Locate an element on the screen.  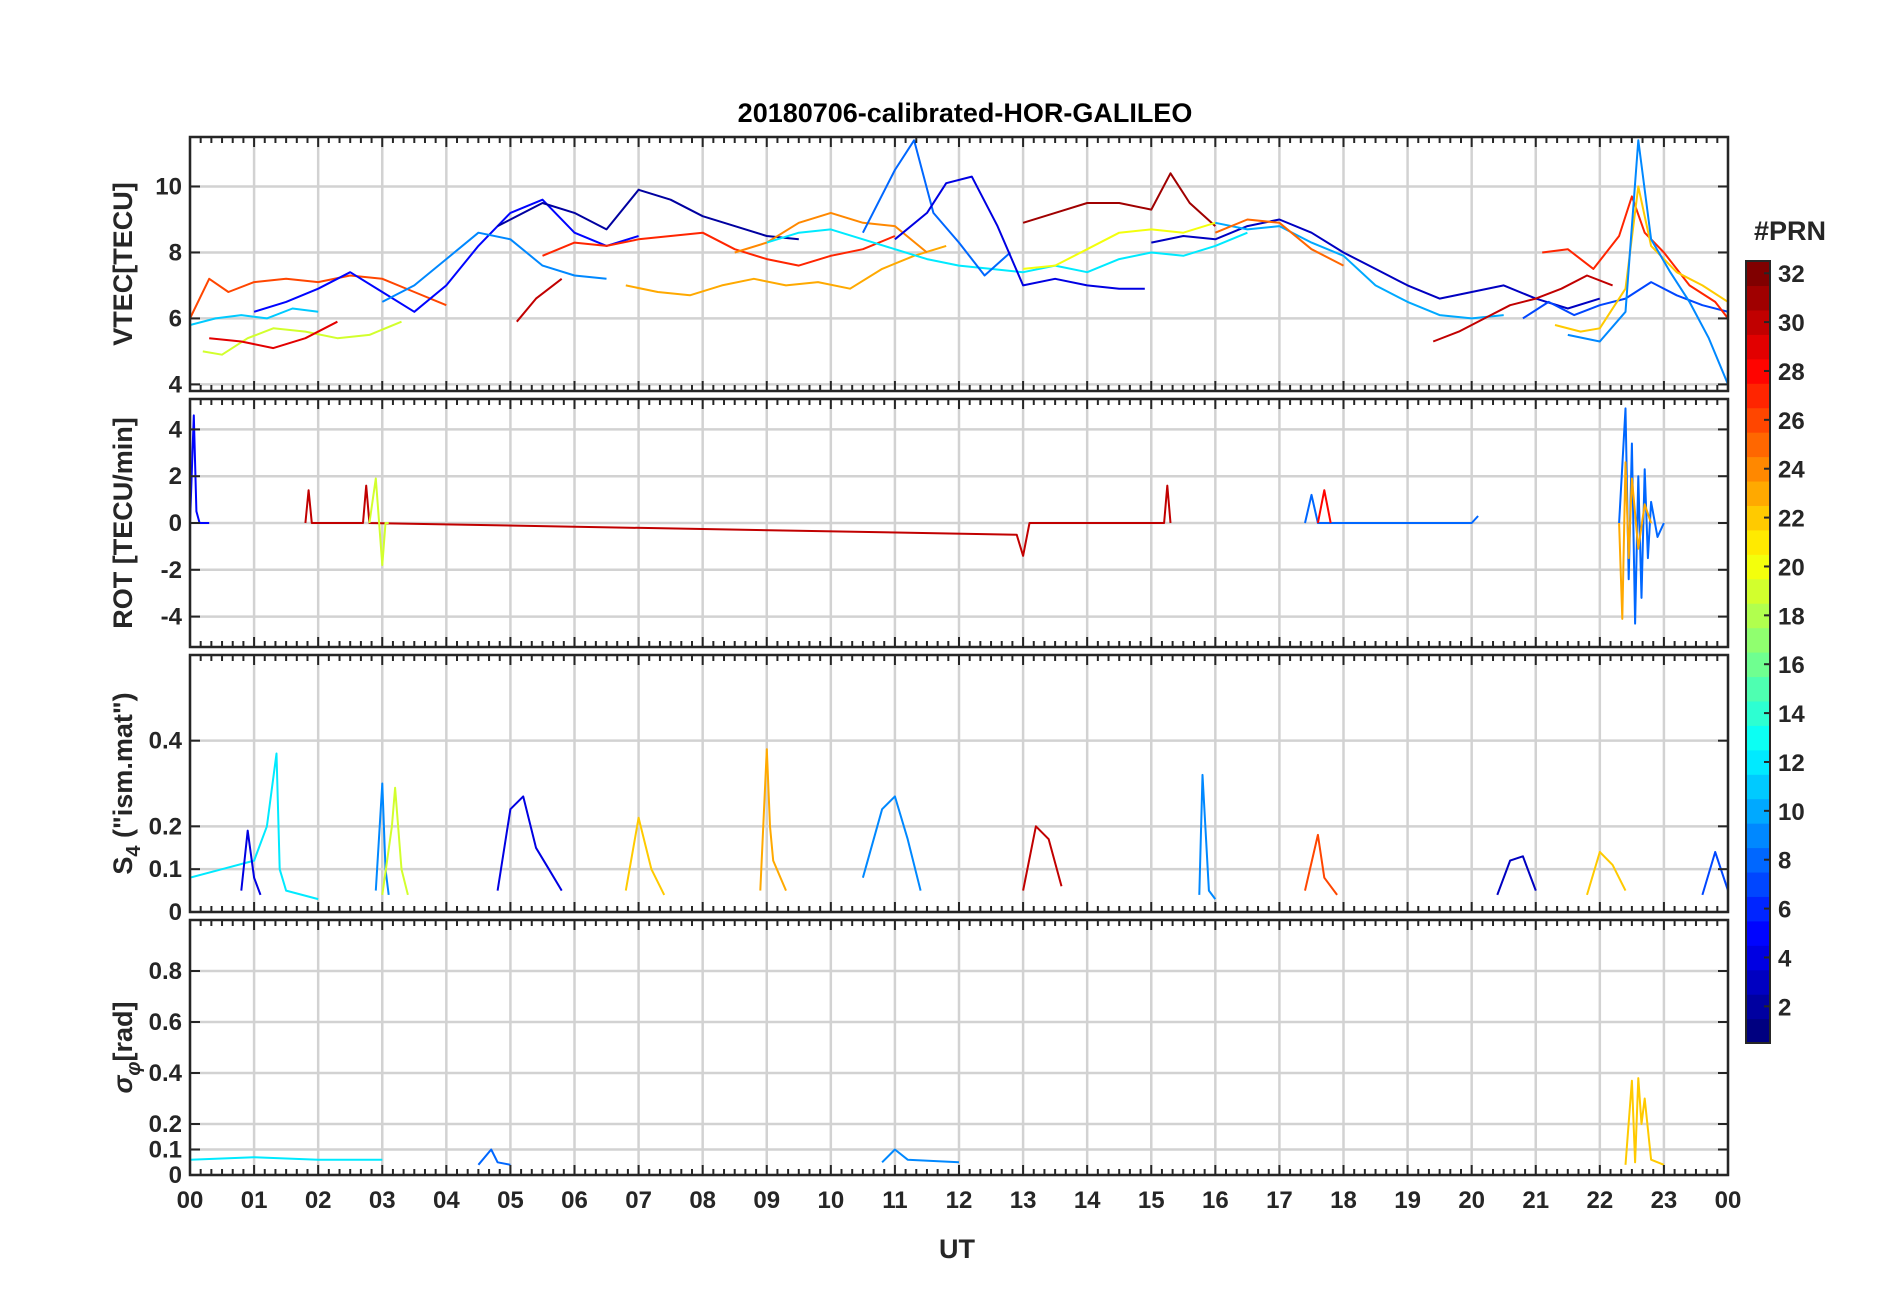
colorbar-tick-label: 2 is located at coordinates (1784, 1007).